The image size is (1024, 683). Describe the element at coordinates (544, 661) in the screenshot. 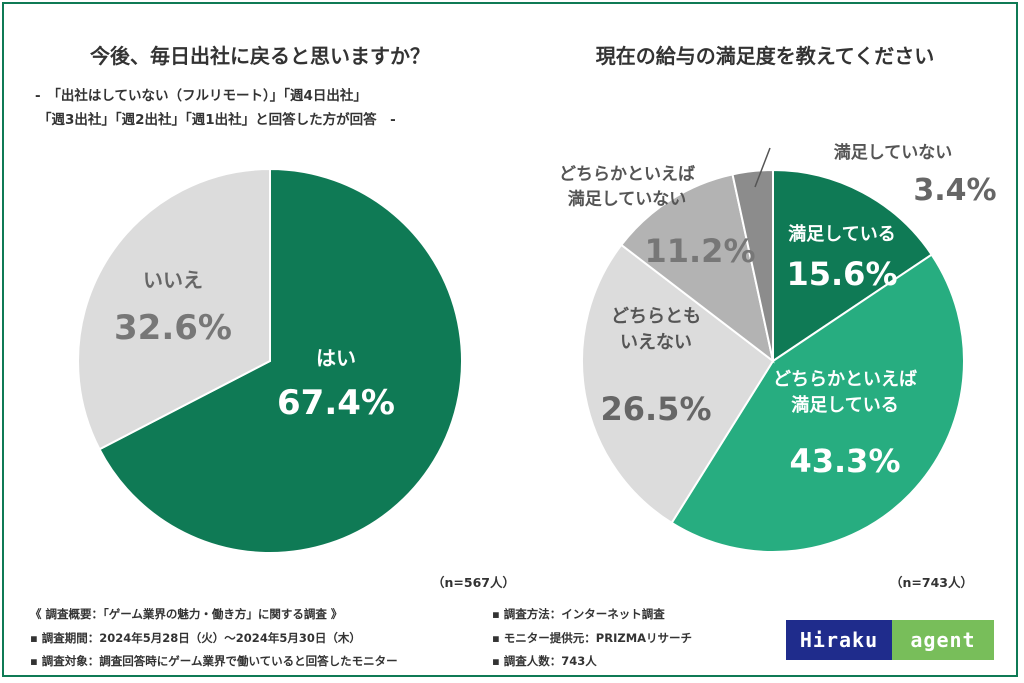

I see `footer-respondents: ▪ 調査人数：743人` at that location.